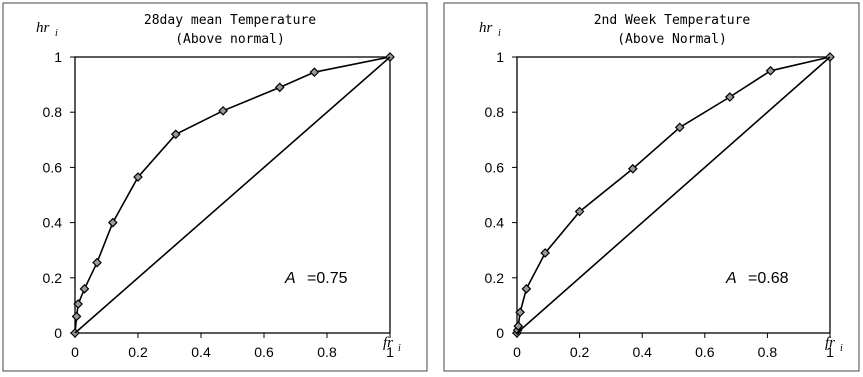 The image size is (863, 377). Describe the element at coordinates (230, 39) in the screenshot. I see `chart-subtitle: (Above normal)` at that location.